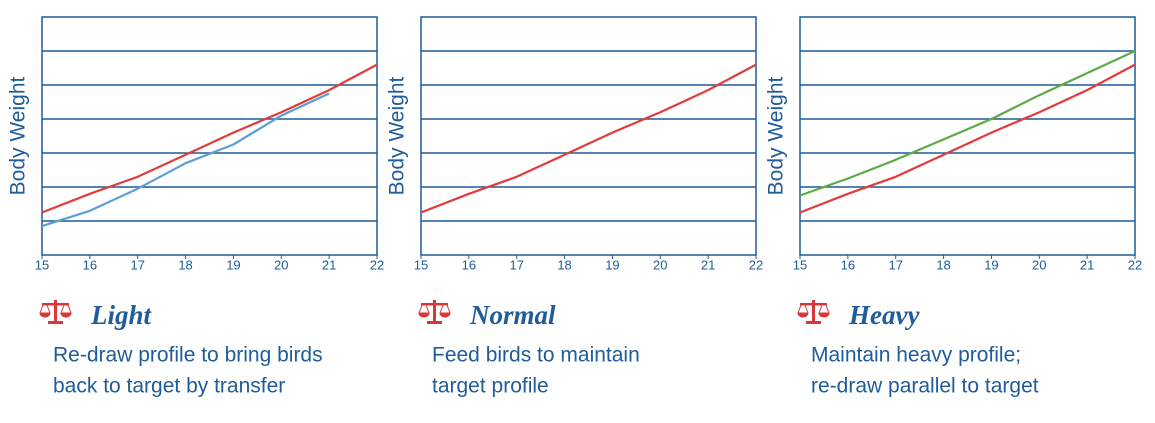 The width and height of the screenshot is (1155, 423). I want to click on description-line: target profile, so click(490, 386).